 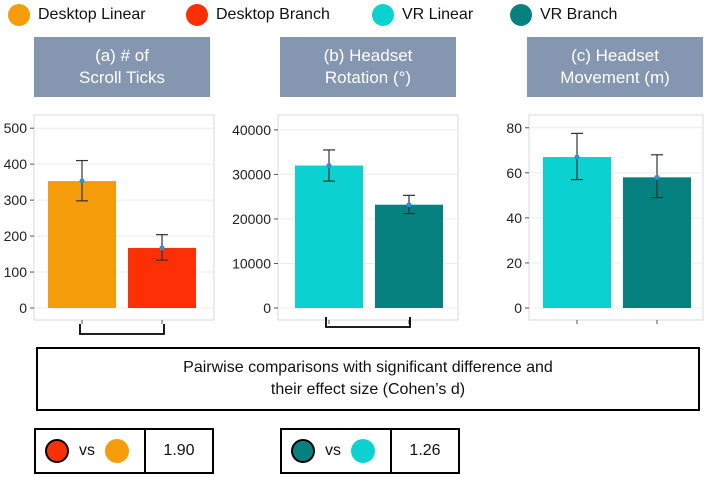 What do you see at coordinates (514, 218) in the screenshot?
I see `y-tick-label: 40` at bounding box center [514, 218].